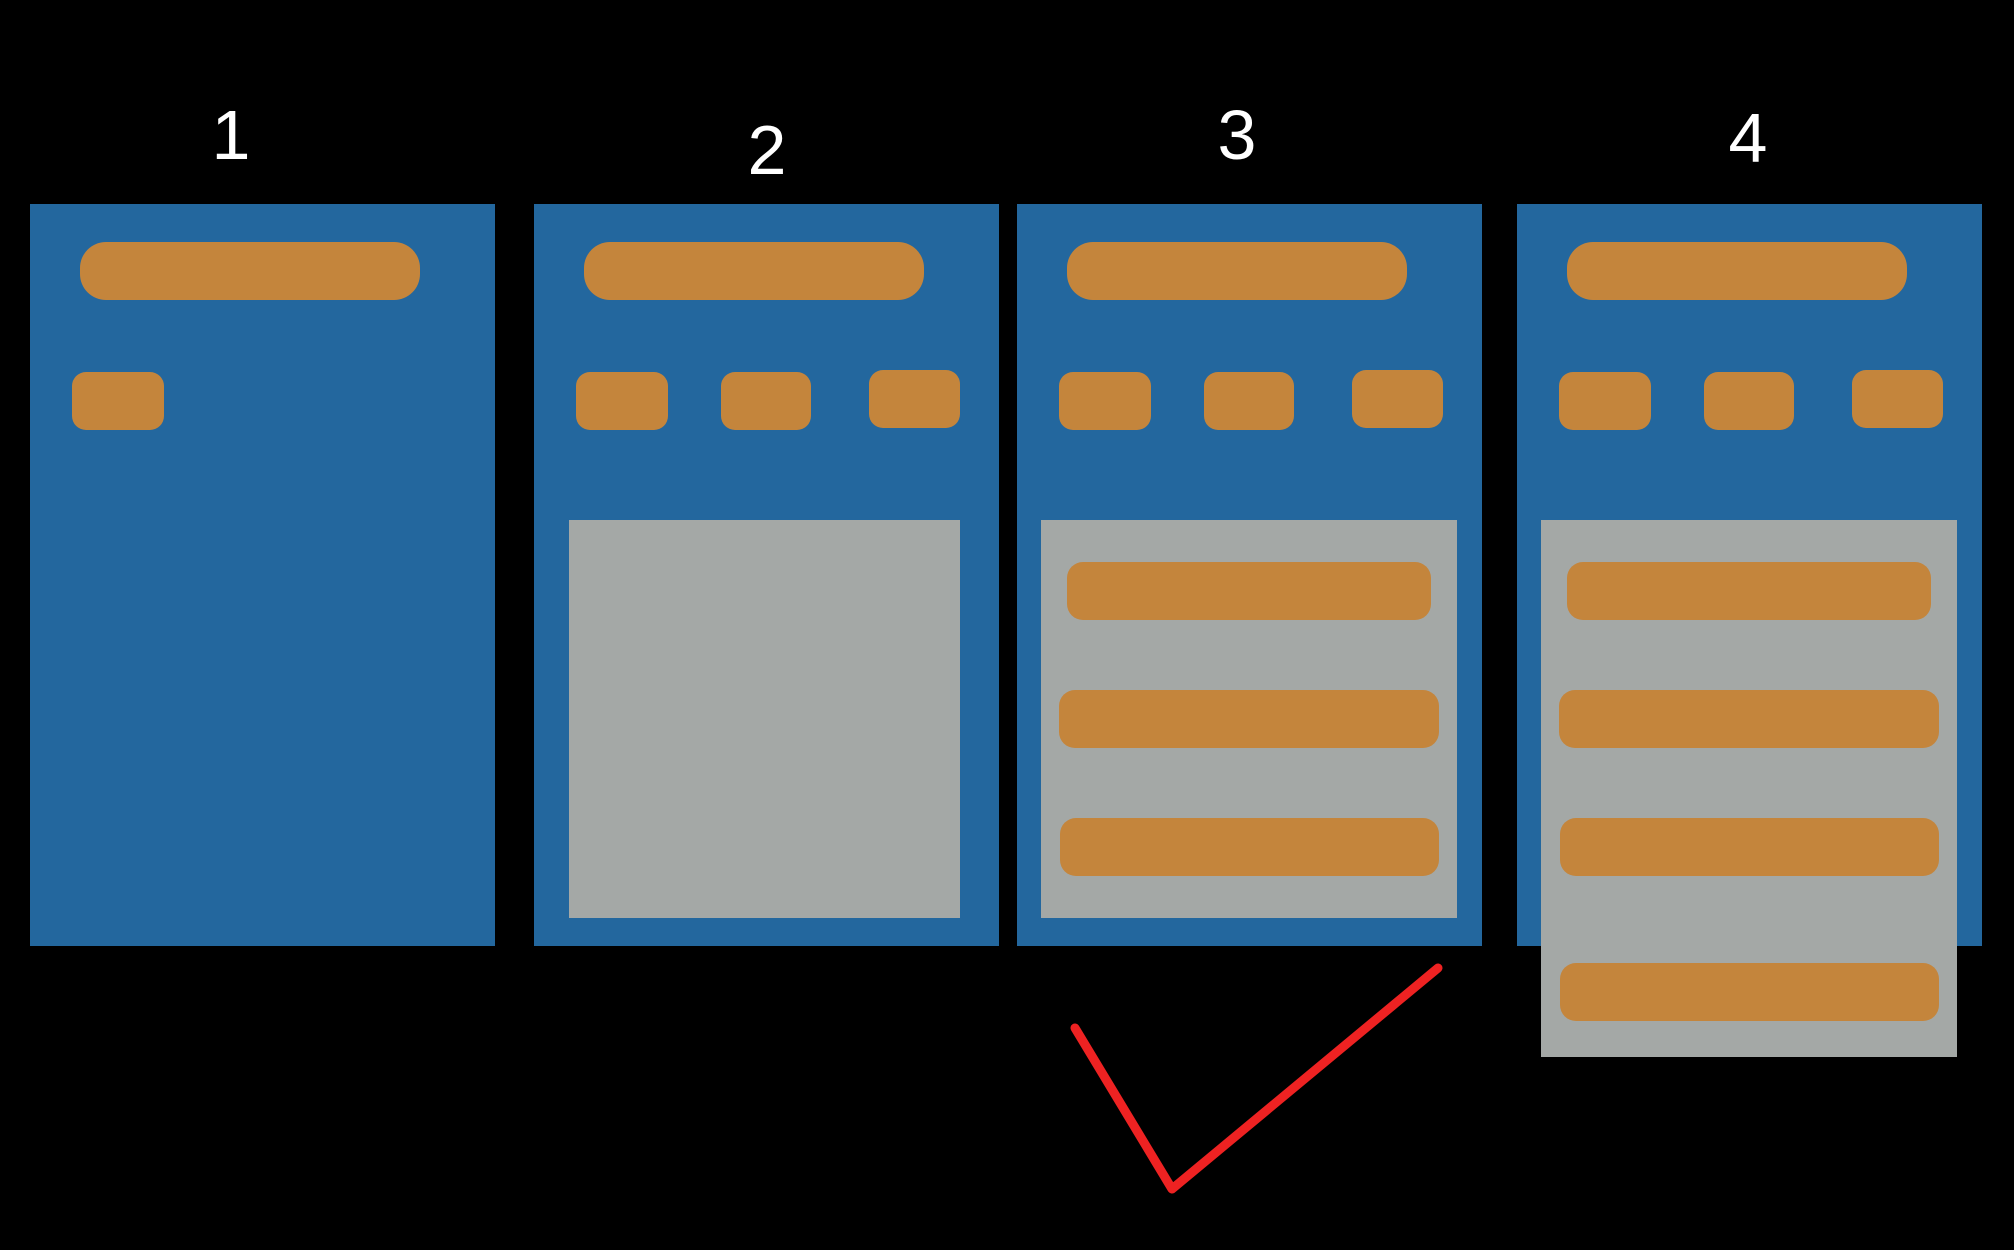  I want to click on column-label-2: 2, so click(767, 150).